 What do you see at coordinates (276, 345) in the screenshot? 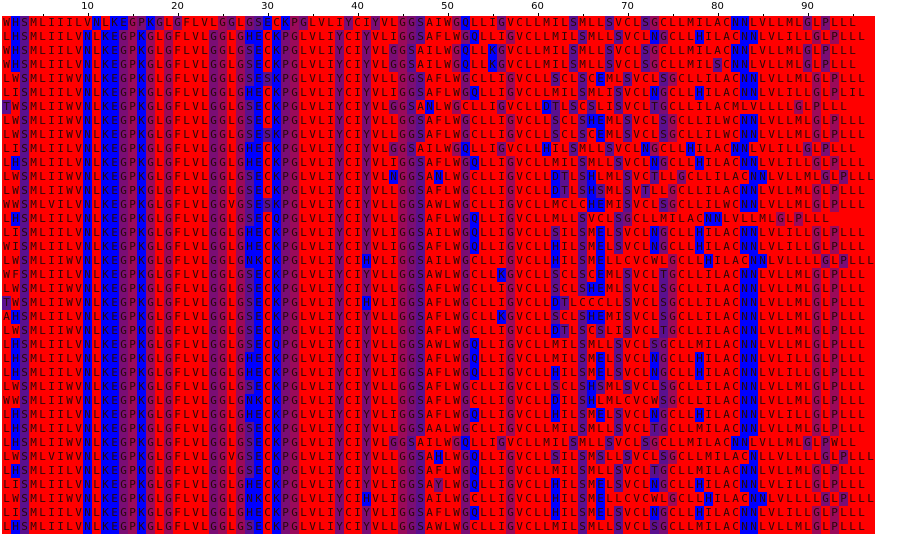
I see `residue-cell: Q` at bounding box center [276, 345].